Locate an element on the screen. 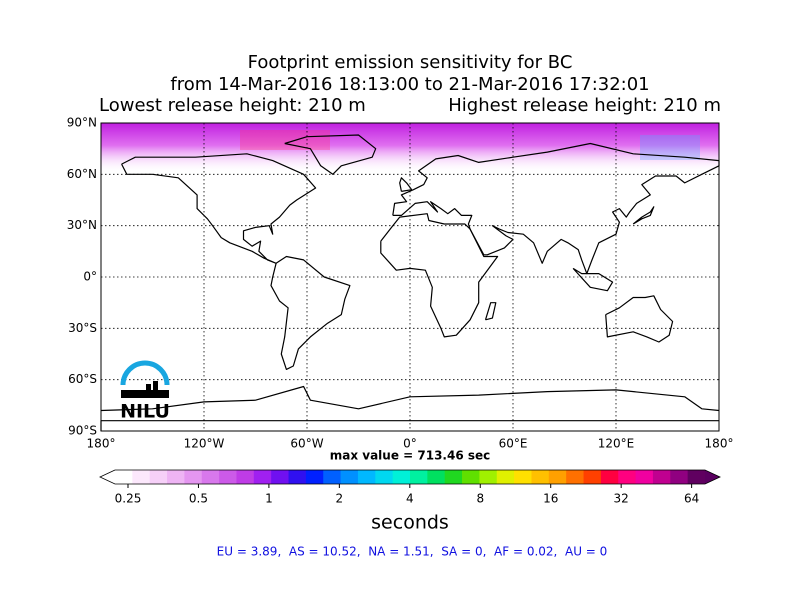 The image size is (800, 600). colorbar-label: seconds is located at coordinates (410, 523).